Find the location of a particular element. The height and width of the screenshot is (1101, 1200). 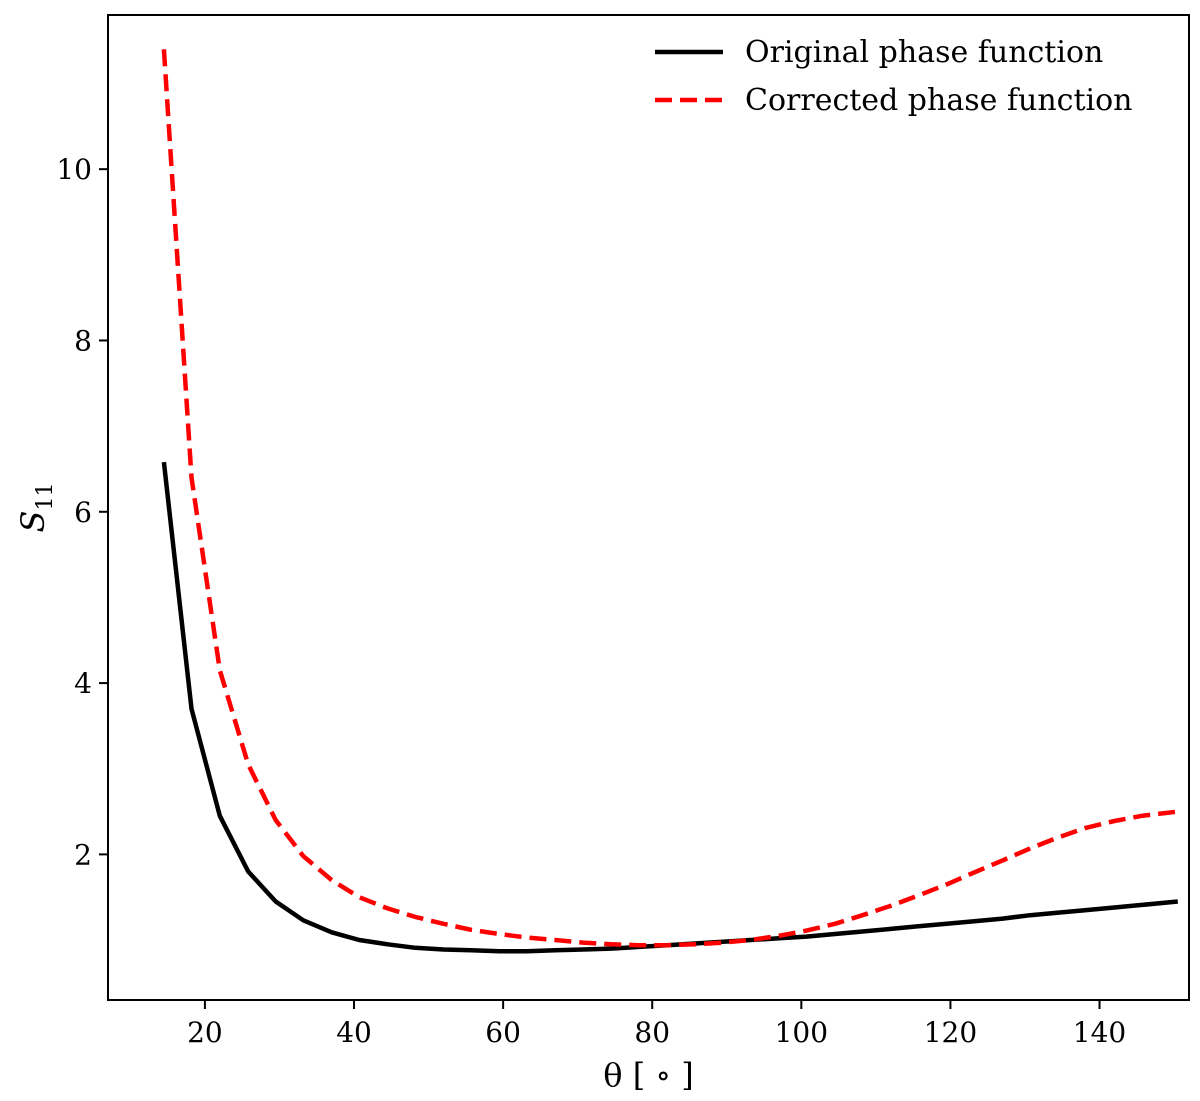

x-axis-ticks: 20 40 60 80 100 120 140 is located at coordinates (656, 1024).